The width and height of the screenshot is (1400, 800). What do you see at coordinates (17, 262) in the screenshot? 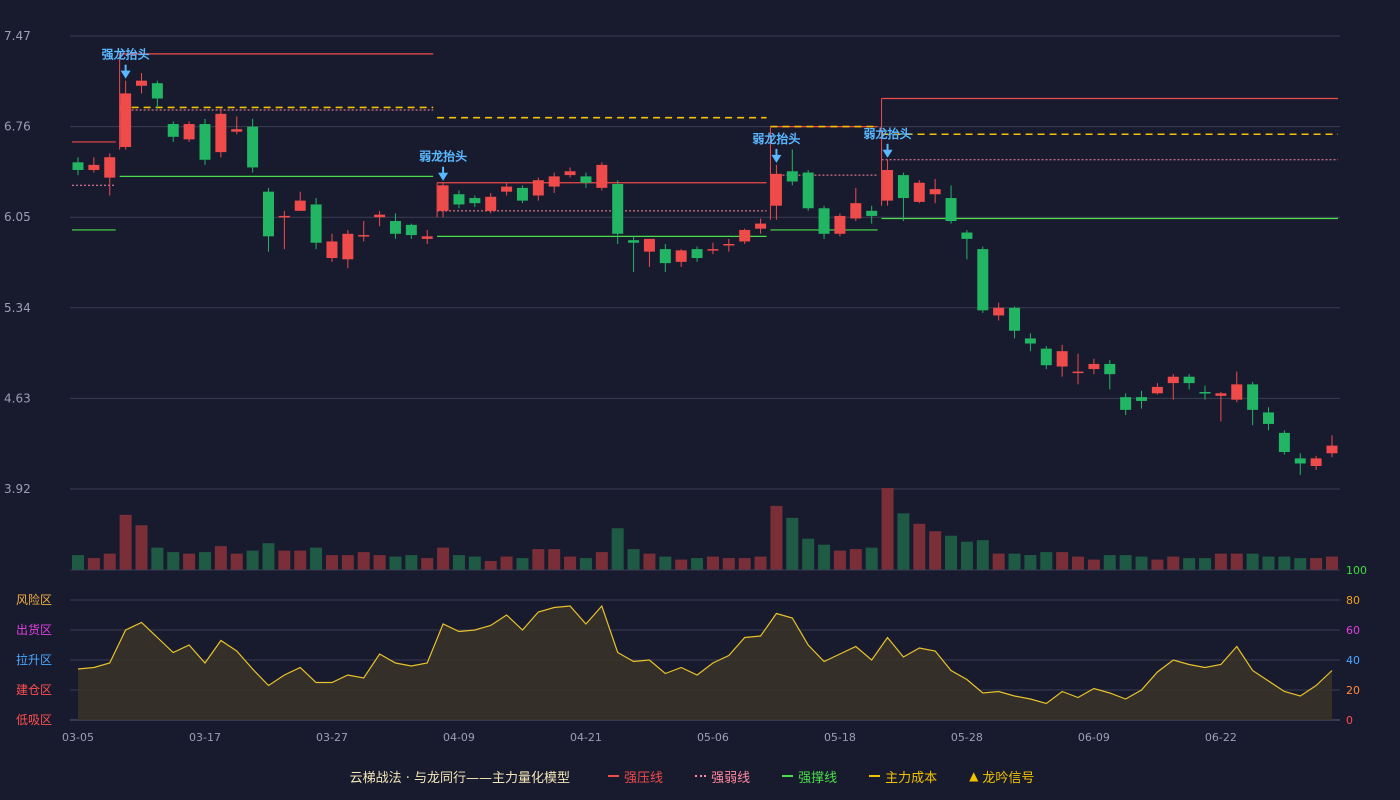
I see `price-axis: 7.47 6.76 6.05 5.34 4.63 3.92` at bounding box center [17, 262].